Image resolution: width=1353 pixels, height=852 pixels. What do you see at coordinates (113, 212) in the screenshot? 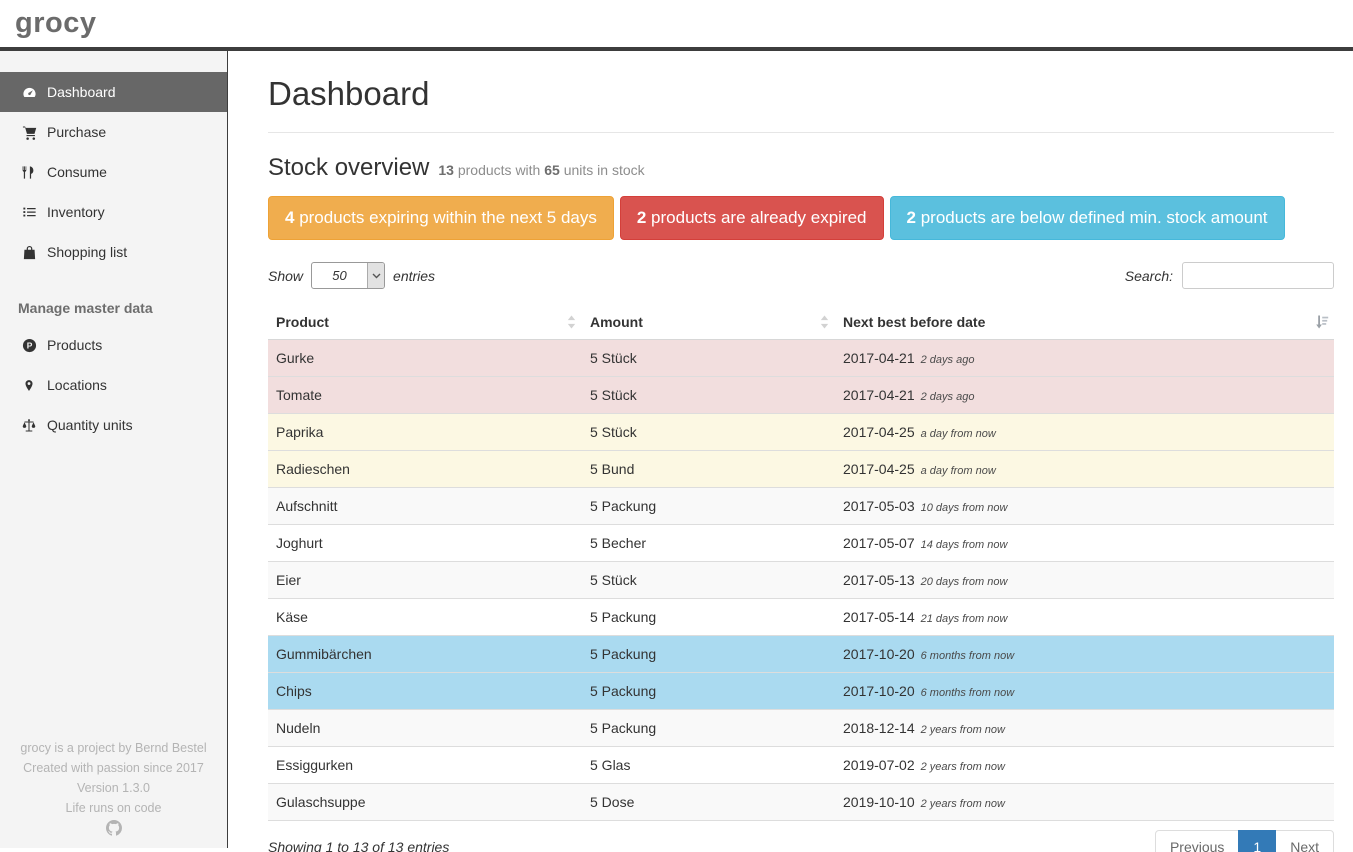
I see `sidebar-item-inventory: Inventory` at bounding box center [113, 212].